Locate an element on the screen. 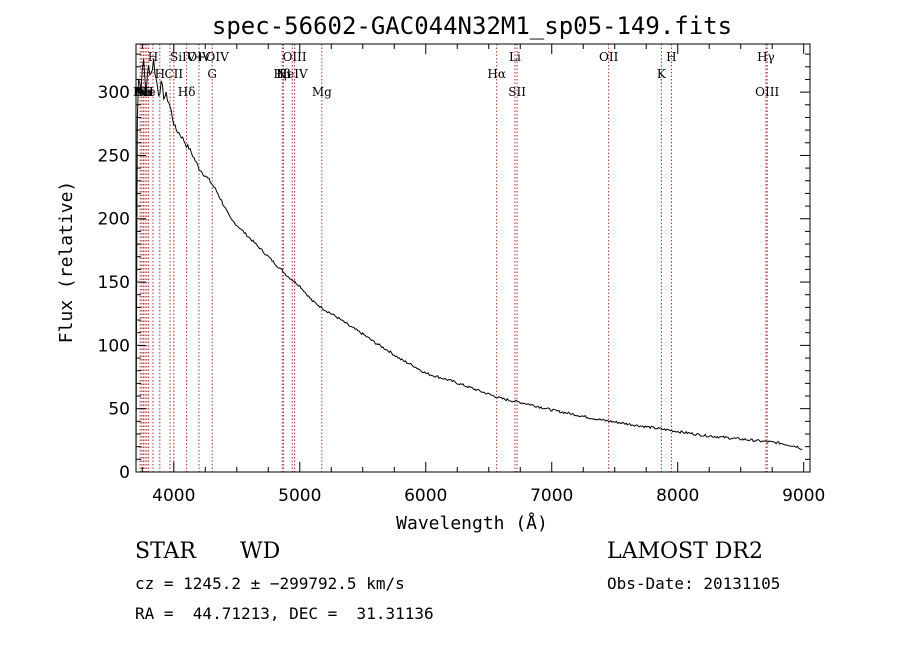 Image resolution: width=900 pixels, height=649 pixels. line-marker-label: G is located at coordinates (212, 74).